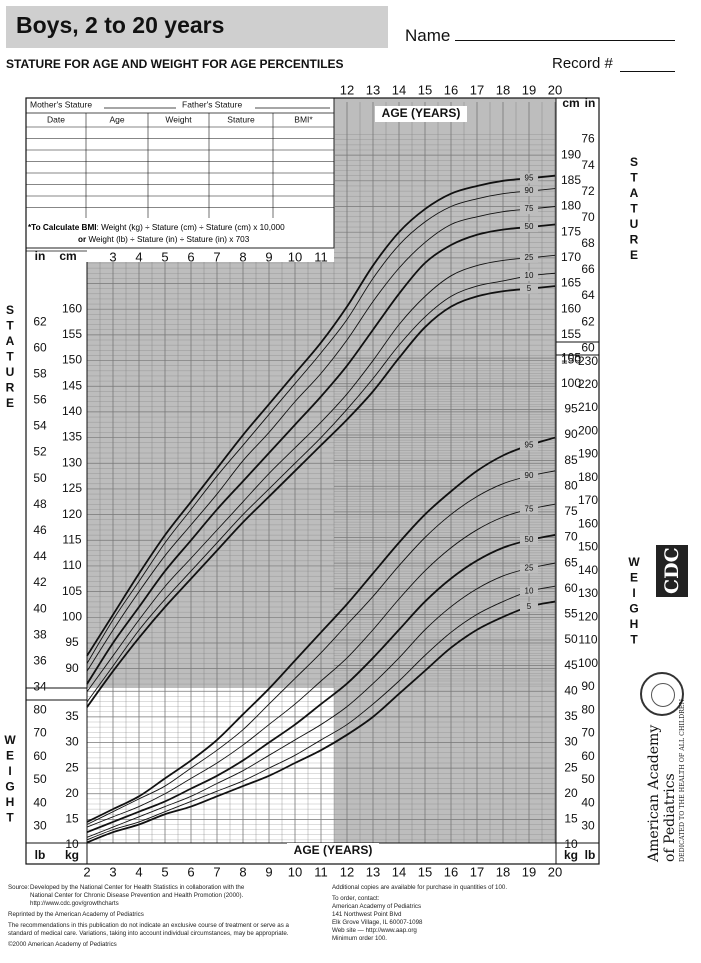 This screenshot has width=701, height=963. I want to click on lb-tick-left: 70, so click(40, 733).